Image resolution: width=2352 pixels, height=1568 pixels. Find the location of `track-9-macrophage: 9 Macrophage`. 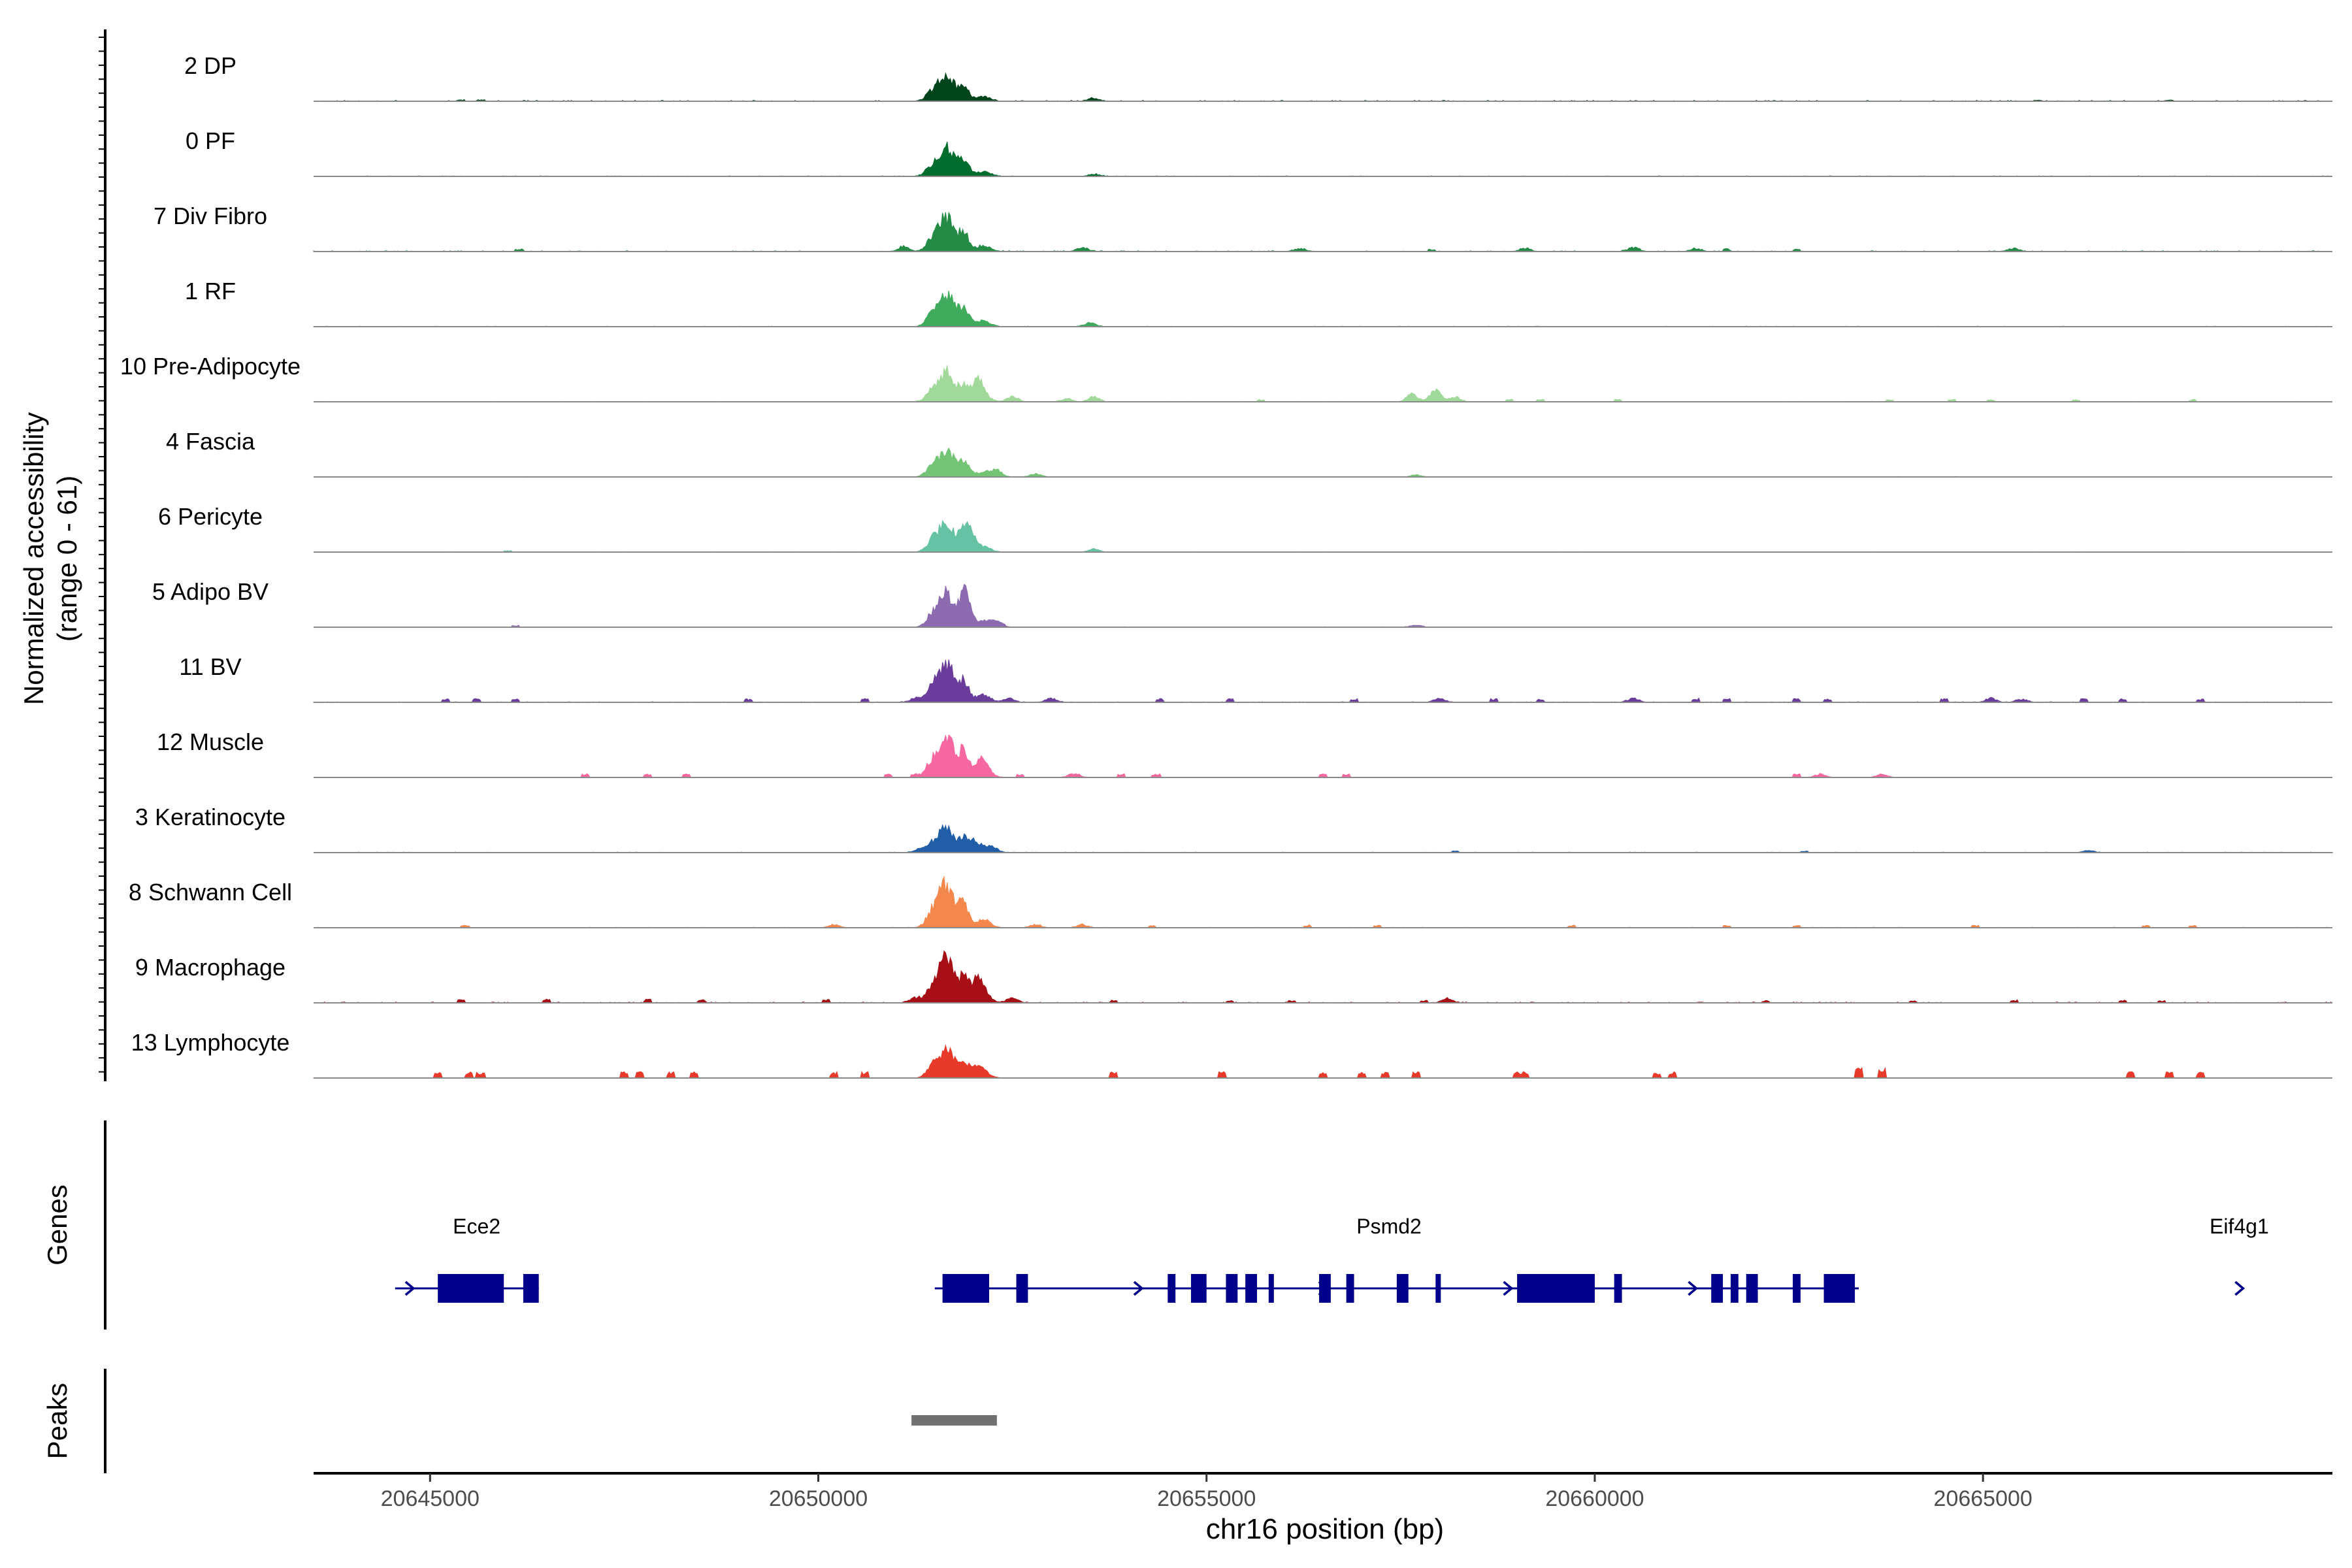

track-9-macrophage: 9 Macrophage is located at coordinates (1234, 977).